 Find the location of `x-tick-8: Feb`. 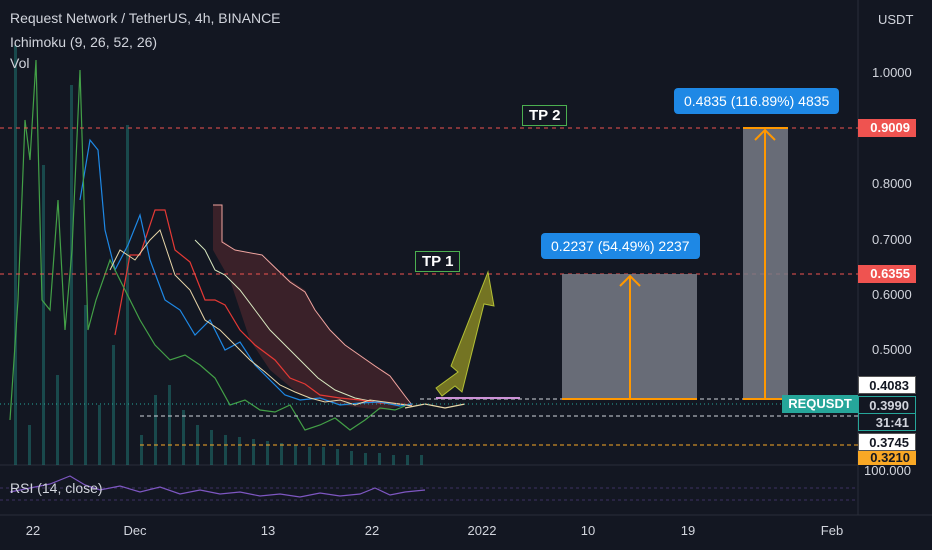

x-tick-8: Feb is located at coordinates (832, 530).